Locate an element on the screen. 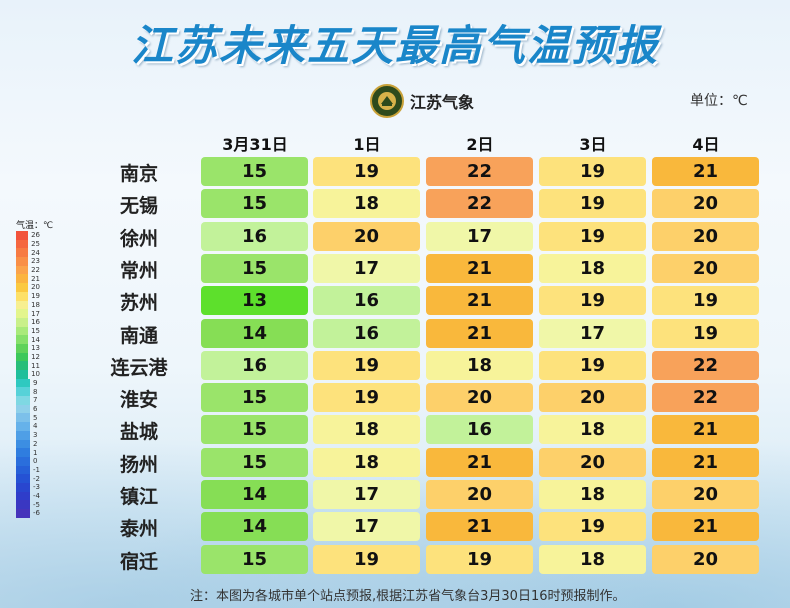 The width and height of the screenshot is (790, 608). legend-row: 23 is located at coordinates (28, 261).